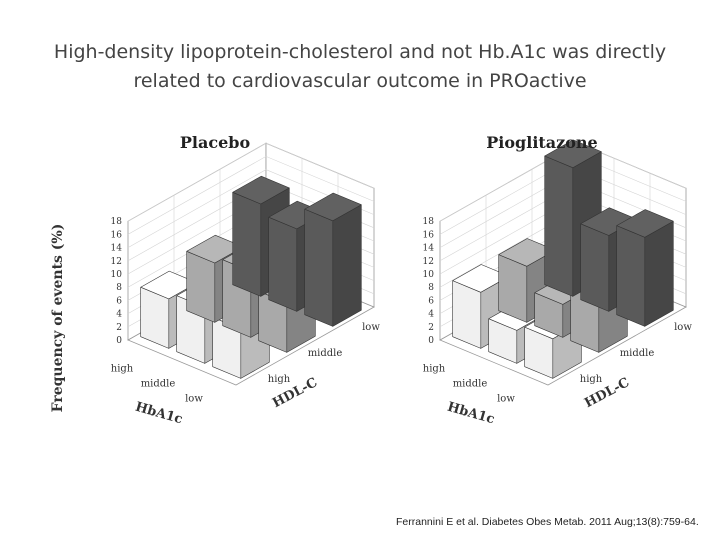 The image size is (720, 540). Describe the element at coordinates (429, 235) in the screenshot. I see `chart2-y-tick-label: 16` at that location.